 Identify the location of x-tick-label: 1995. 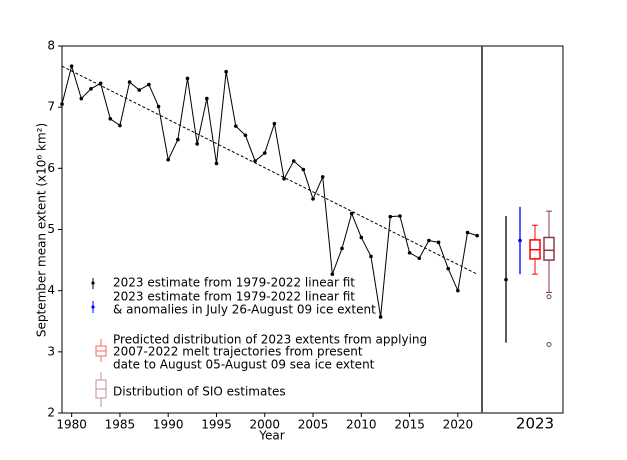
(216, 425).